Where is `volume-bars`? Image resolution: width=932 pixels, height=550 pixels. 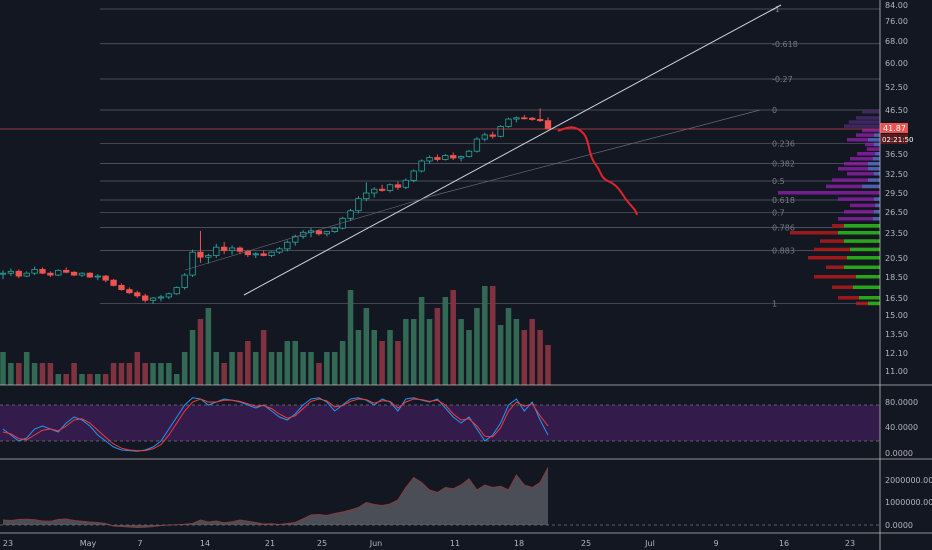 volume-bars is located at coordinates (275, 335).